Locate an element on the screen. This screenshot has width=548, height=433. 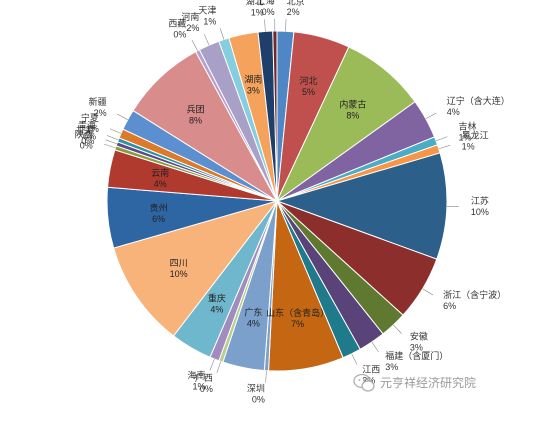
slice-label: 浙江（含宁波） 6% is located at coordinates (474, 300).